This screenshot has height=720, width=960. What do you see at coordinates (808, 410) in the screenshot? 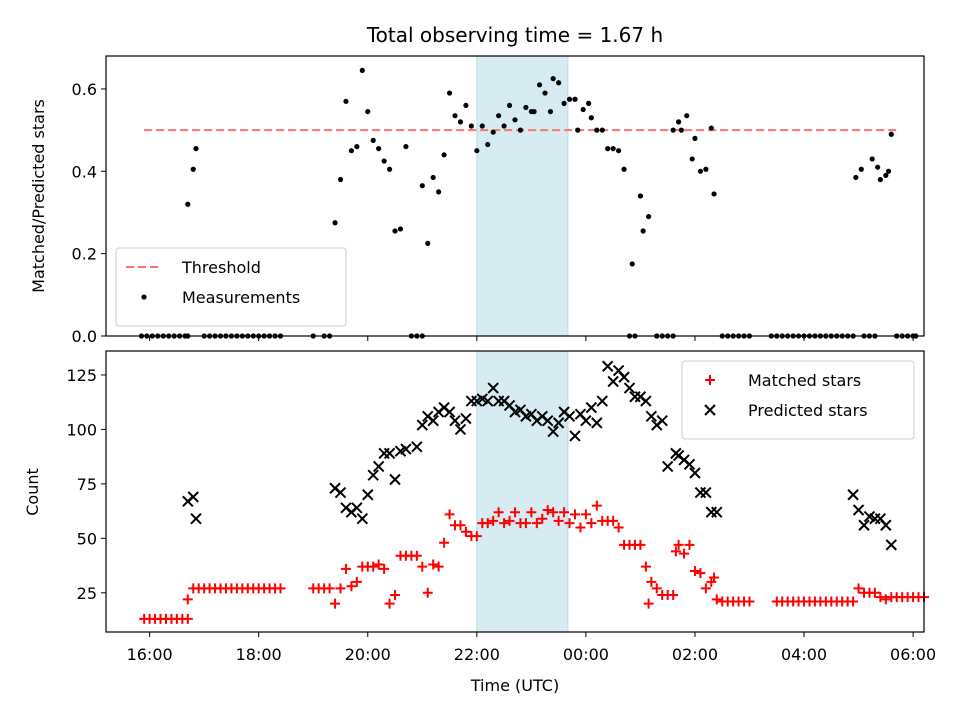
I see `legend-label: Predicted stars` at bounding box center [808, 410].